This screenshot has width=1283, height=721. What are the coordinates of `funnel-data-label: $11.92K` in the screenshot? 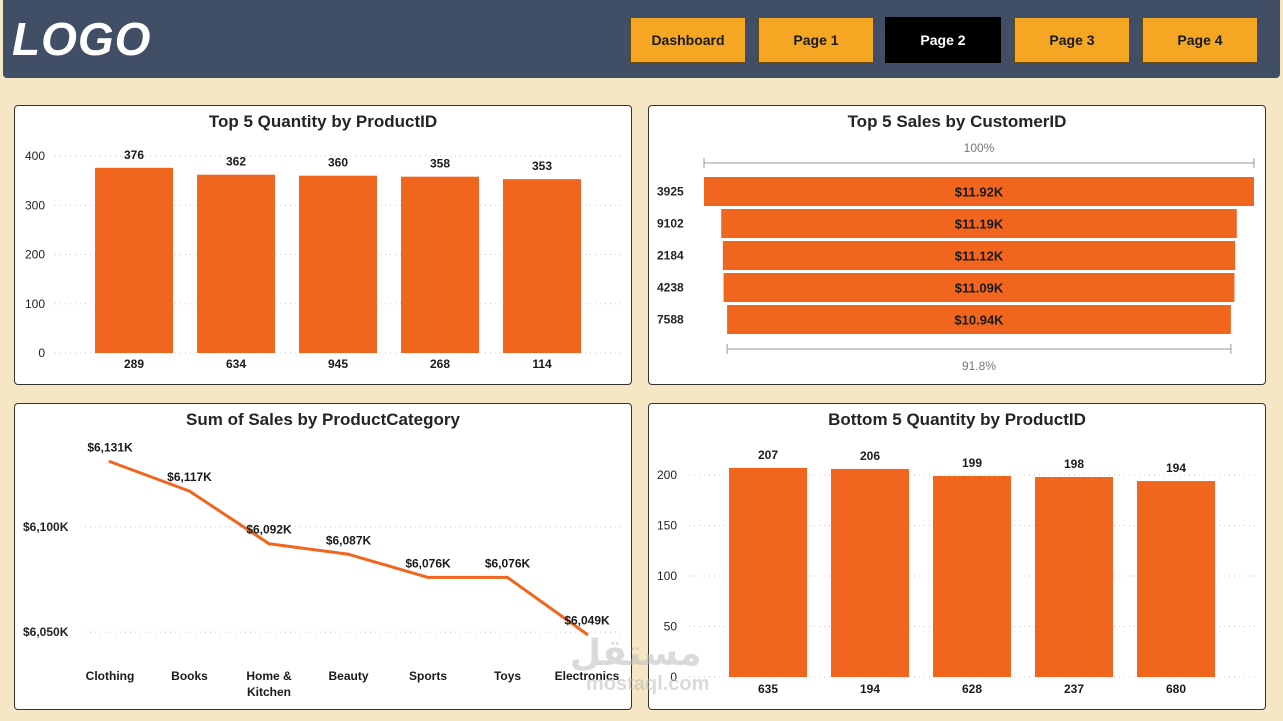 It's located at (979, 192).